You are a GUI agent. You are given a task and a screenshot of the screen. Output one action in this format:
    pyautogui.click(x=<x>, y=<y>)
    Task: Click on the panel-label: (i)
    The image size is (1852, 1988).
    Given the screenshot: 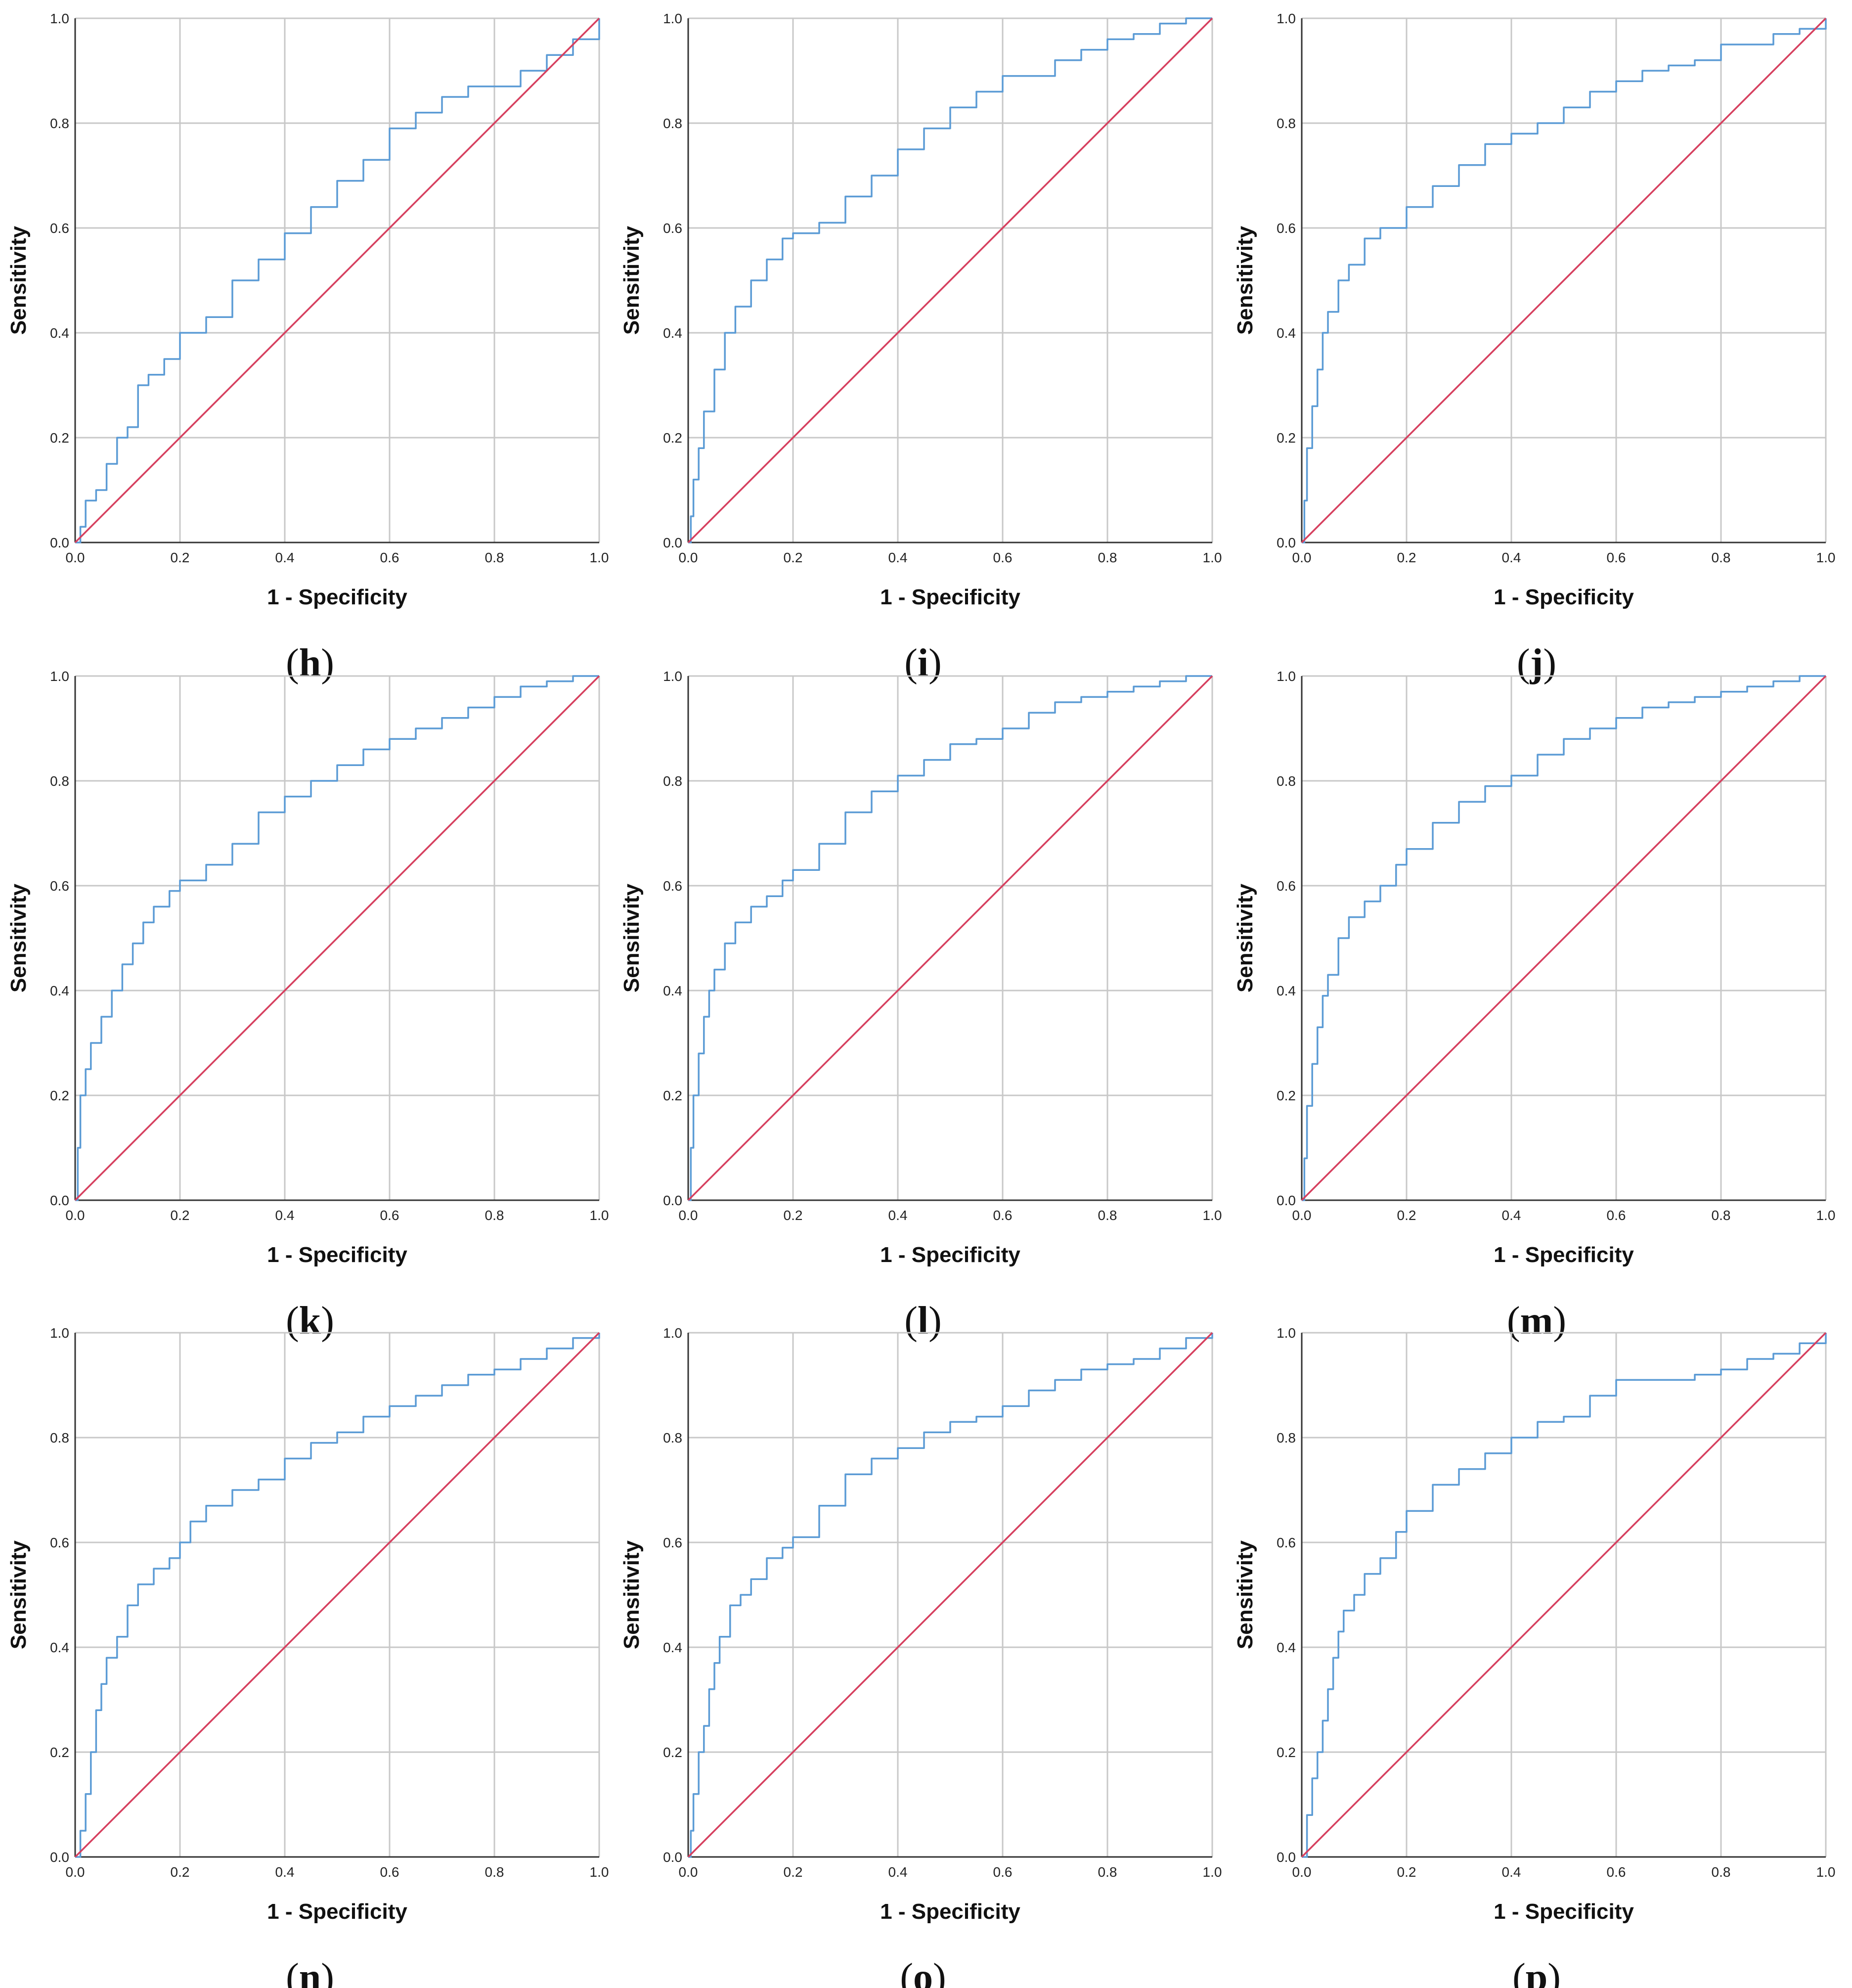 What is the action you would take?
    pyautogui.click(x=923, y=663)
    